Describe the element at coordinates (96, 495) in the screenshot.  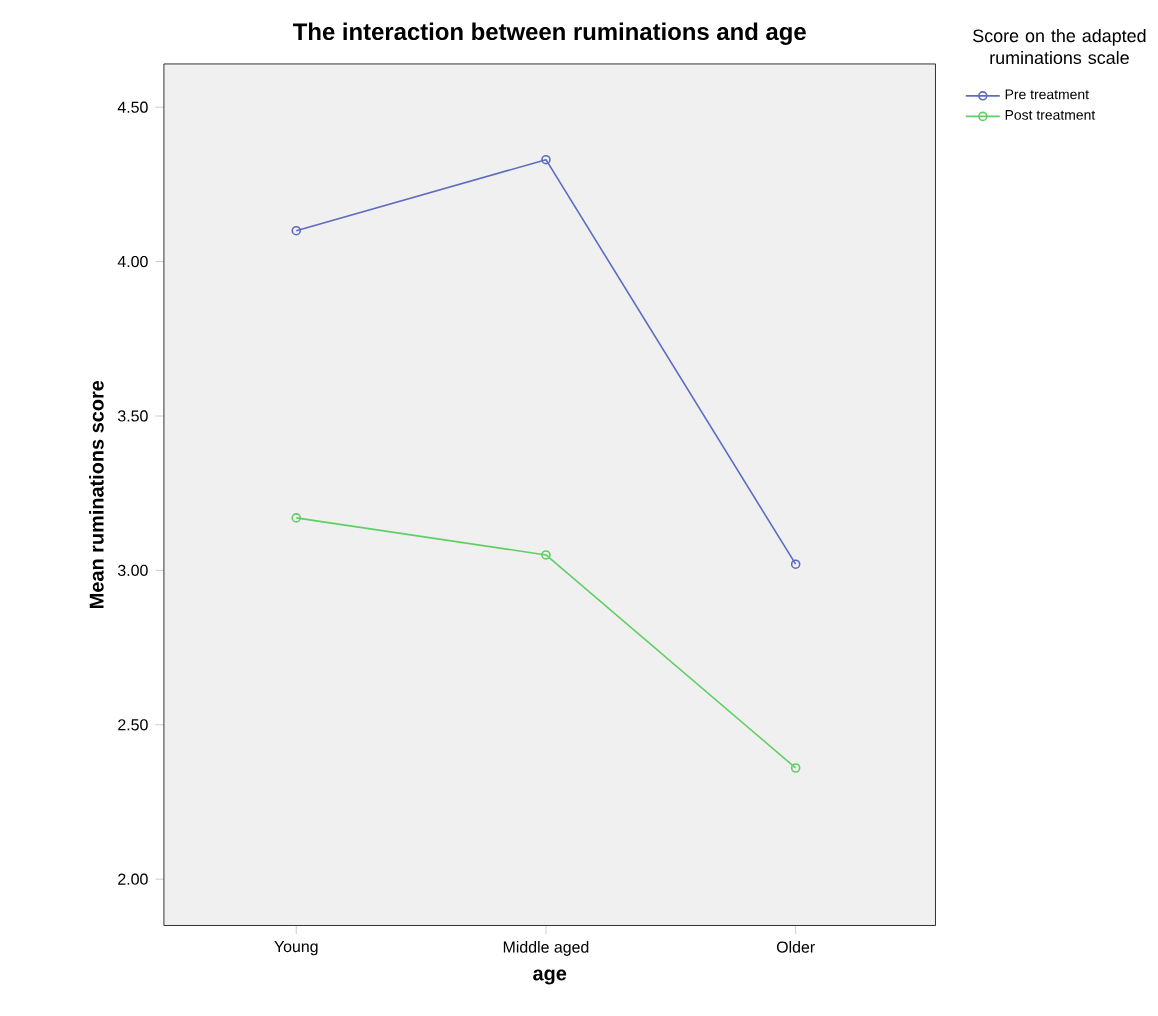
I see `y-axis-title: Mean ruminations score` at that location.